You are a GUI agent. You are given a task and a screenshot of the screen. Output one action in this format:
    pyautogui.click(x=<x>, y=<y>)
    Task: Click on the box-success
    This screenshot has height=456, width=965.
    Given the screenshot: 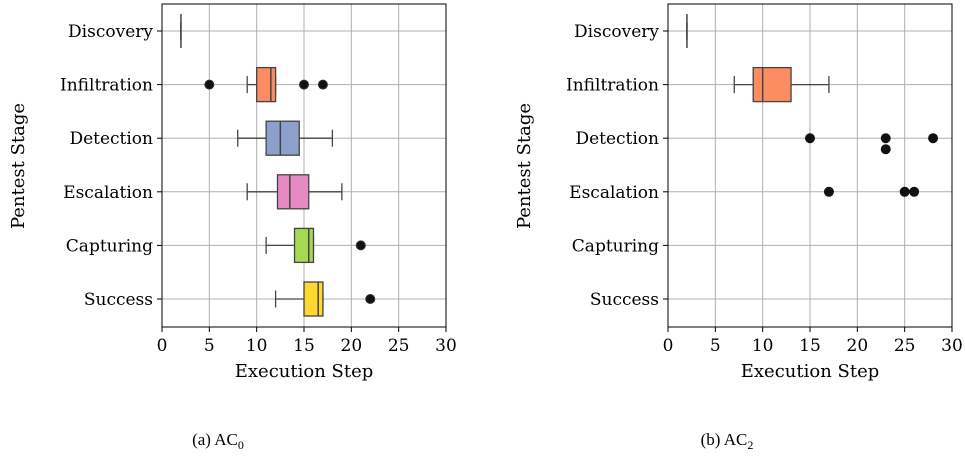 What is the action you would take?
    pyautogui.click(x=325, y=299)
    